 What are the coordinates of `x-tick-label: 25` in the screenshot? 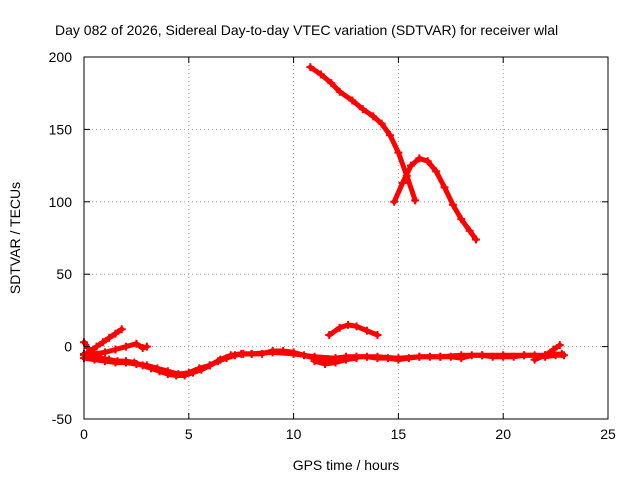 It's located at (608, 434).